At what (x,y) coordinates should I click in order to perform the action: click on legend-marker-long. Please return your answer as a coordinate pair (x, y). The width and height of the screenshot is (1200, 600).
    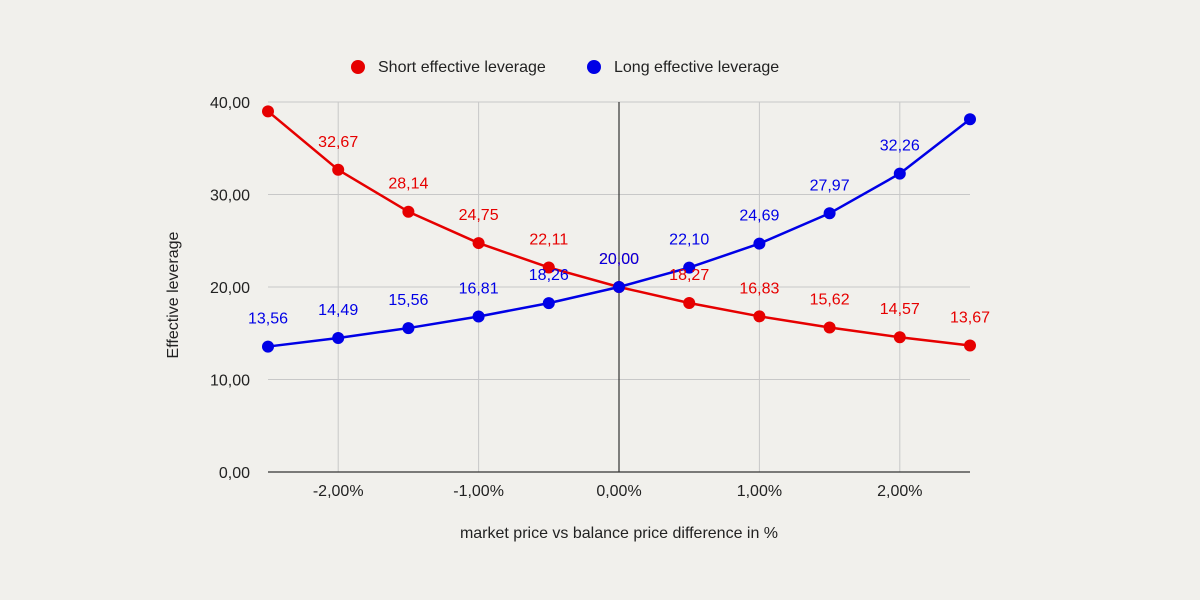
    Looking at the image, I should click on (594, 67).